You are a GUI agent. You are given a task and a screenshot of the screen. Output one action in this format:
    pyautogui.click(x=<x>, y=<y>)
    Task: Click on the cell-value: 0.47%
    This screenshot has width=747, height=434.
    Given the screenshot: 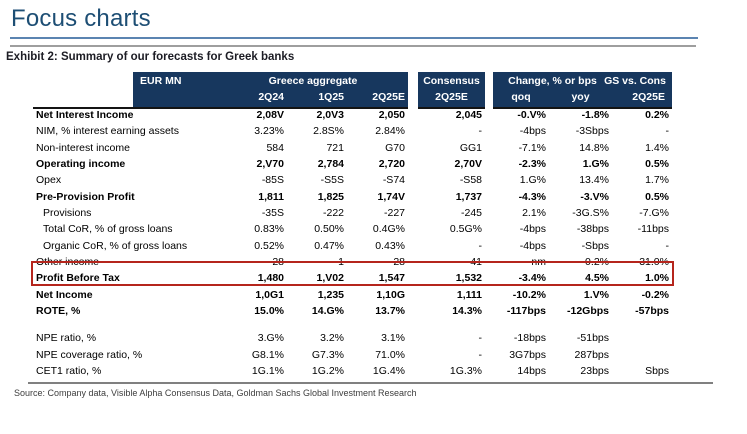 What is the action you would take?
    pyautogui.click(x=329, y=245)
    